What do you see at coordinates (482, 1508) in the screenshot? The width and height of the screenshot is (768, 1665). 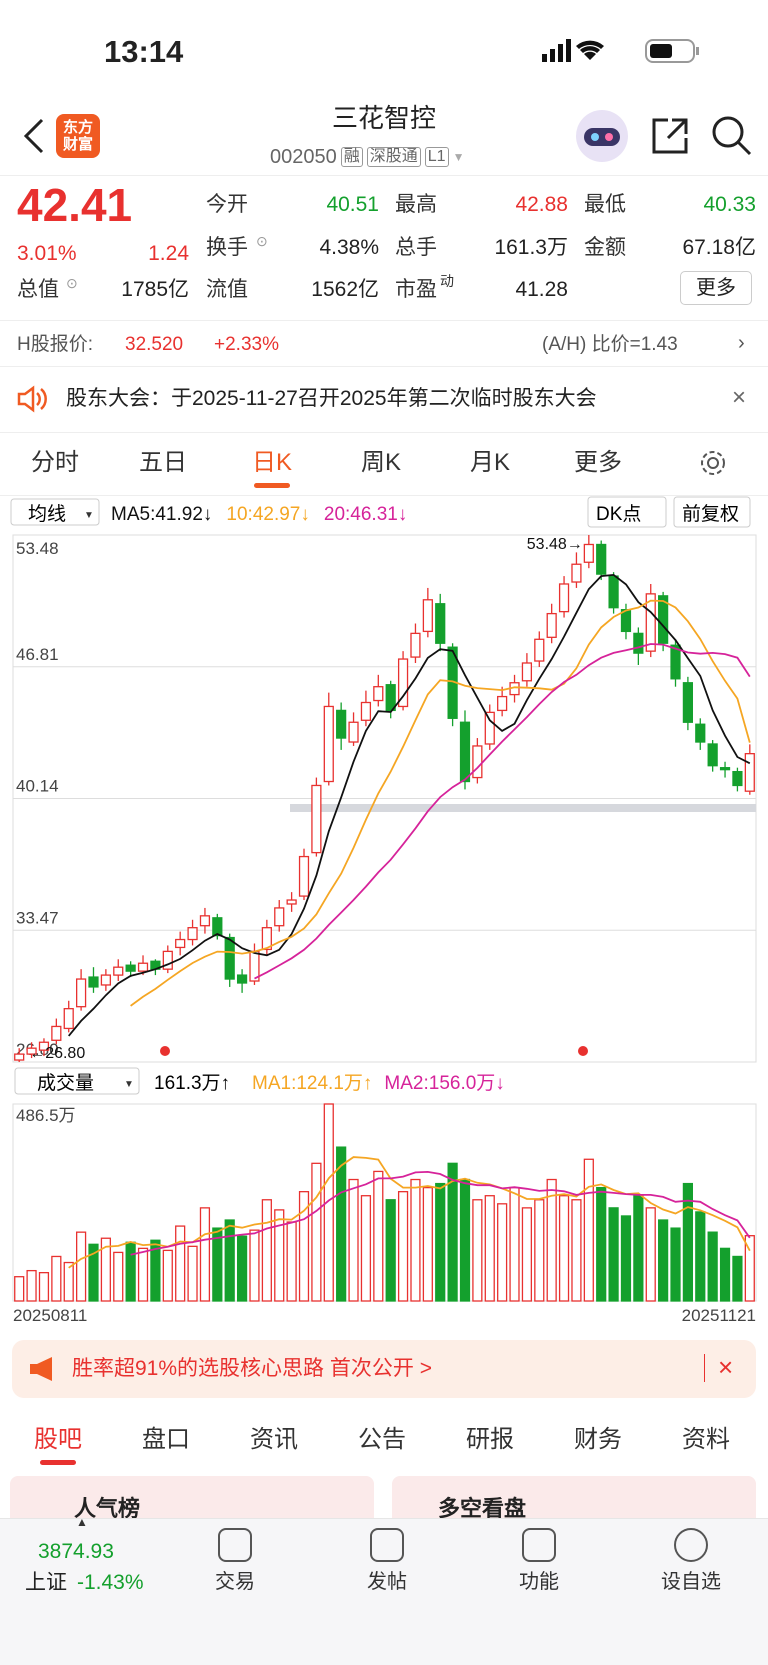 I see `card-title: 多空看盘` at bounding box center [482, 1508].